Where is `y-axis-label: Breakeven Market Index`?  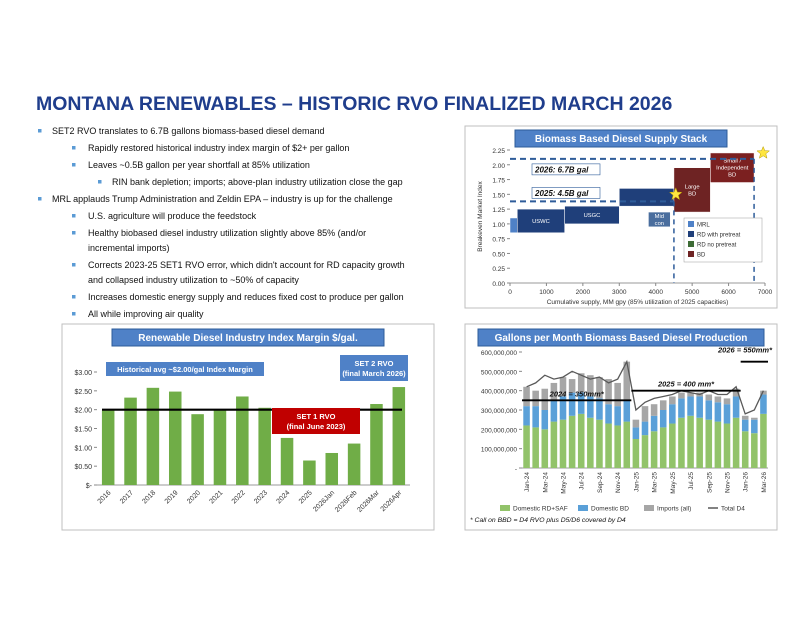 y-axis-label: Breakeven Market Index is located at coordinates (480, 216).